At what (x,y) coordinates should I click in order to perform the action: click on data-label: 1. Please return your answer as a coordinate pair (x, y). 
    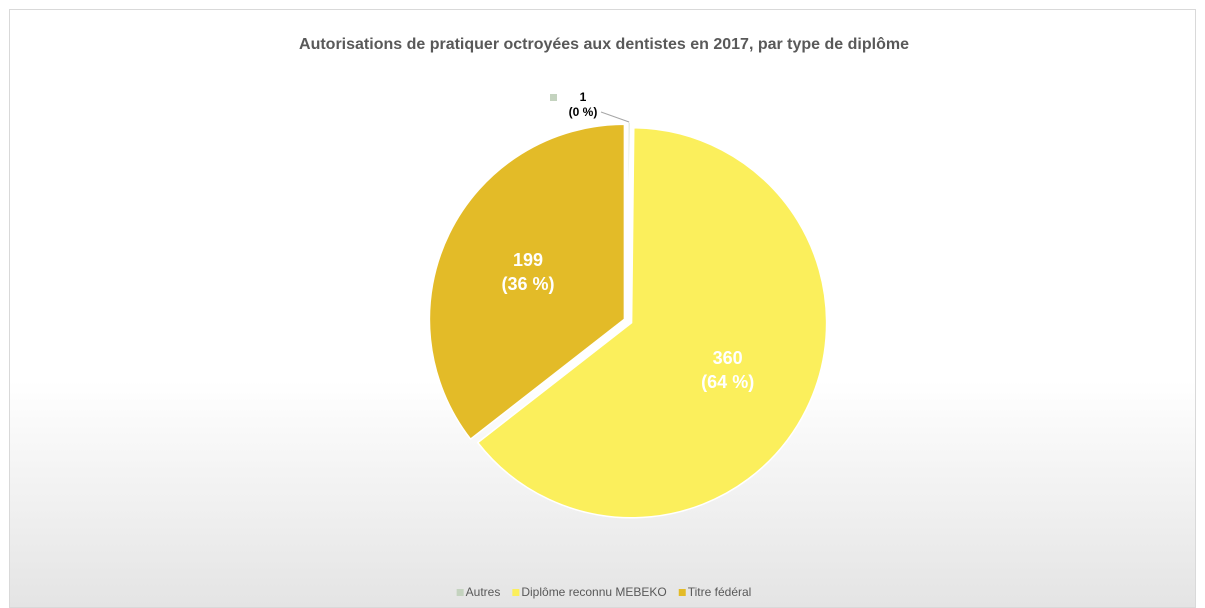
    Looking at the image, I should click on (583, 97).